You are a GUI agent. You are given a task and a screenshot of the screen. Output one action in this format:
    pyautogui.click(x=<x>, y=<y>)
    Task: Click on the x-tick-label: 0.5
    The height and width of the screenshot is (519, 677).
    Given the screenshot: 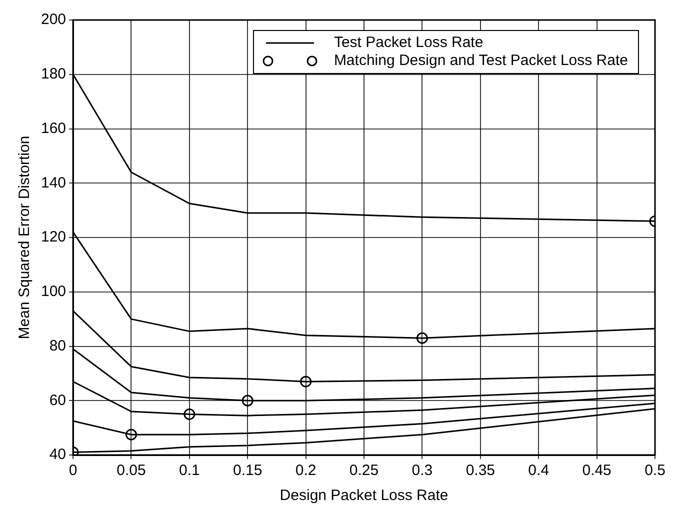 What is the action you would take?
    pyautogui.click(x=655, y=471)
    